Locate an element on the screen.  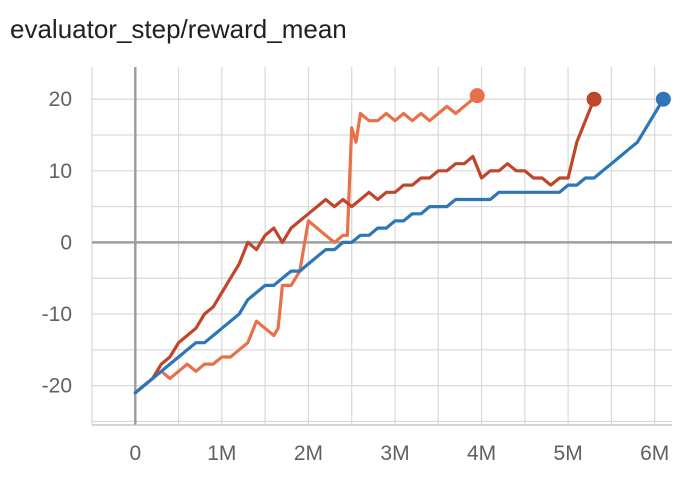
x-tick-label: 2M is located at coordinates (308, 453).